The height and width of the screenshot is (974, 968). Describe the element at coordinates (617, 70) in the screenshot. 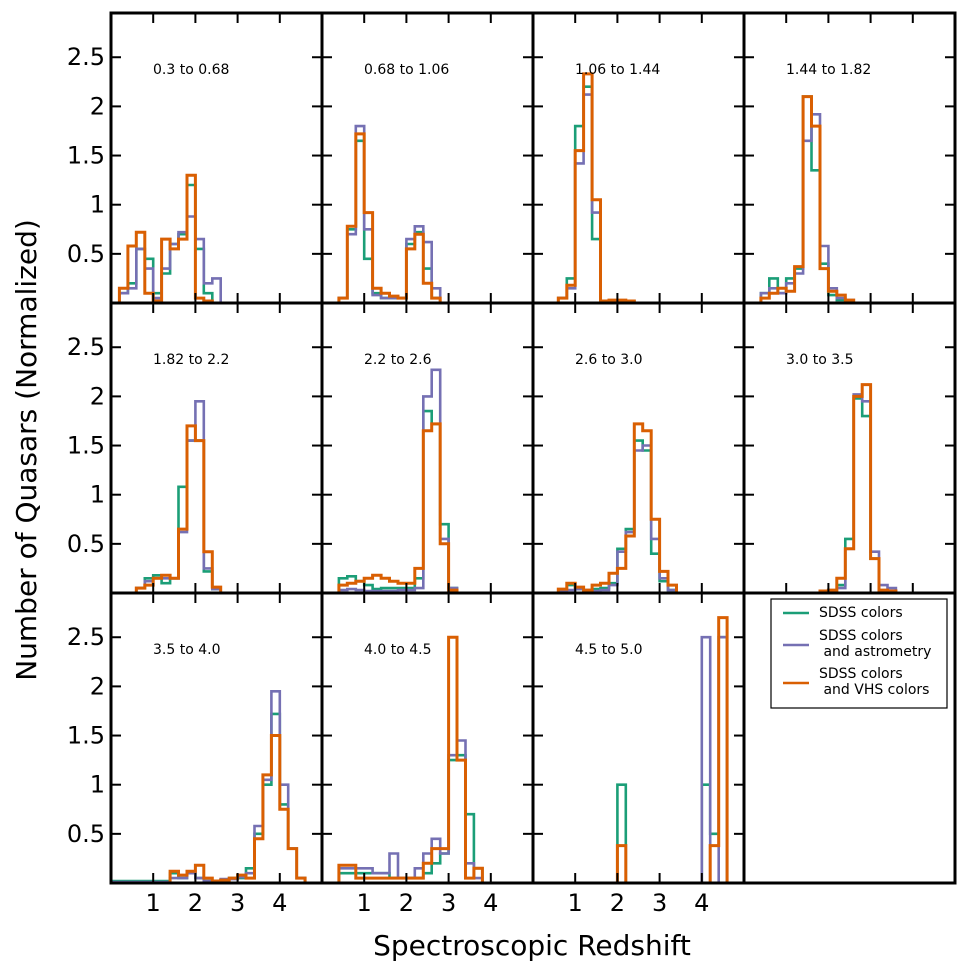

I see `panel-range-label: 1.06 to 1.44` at that location.